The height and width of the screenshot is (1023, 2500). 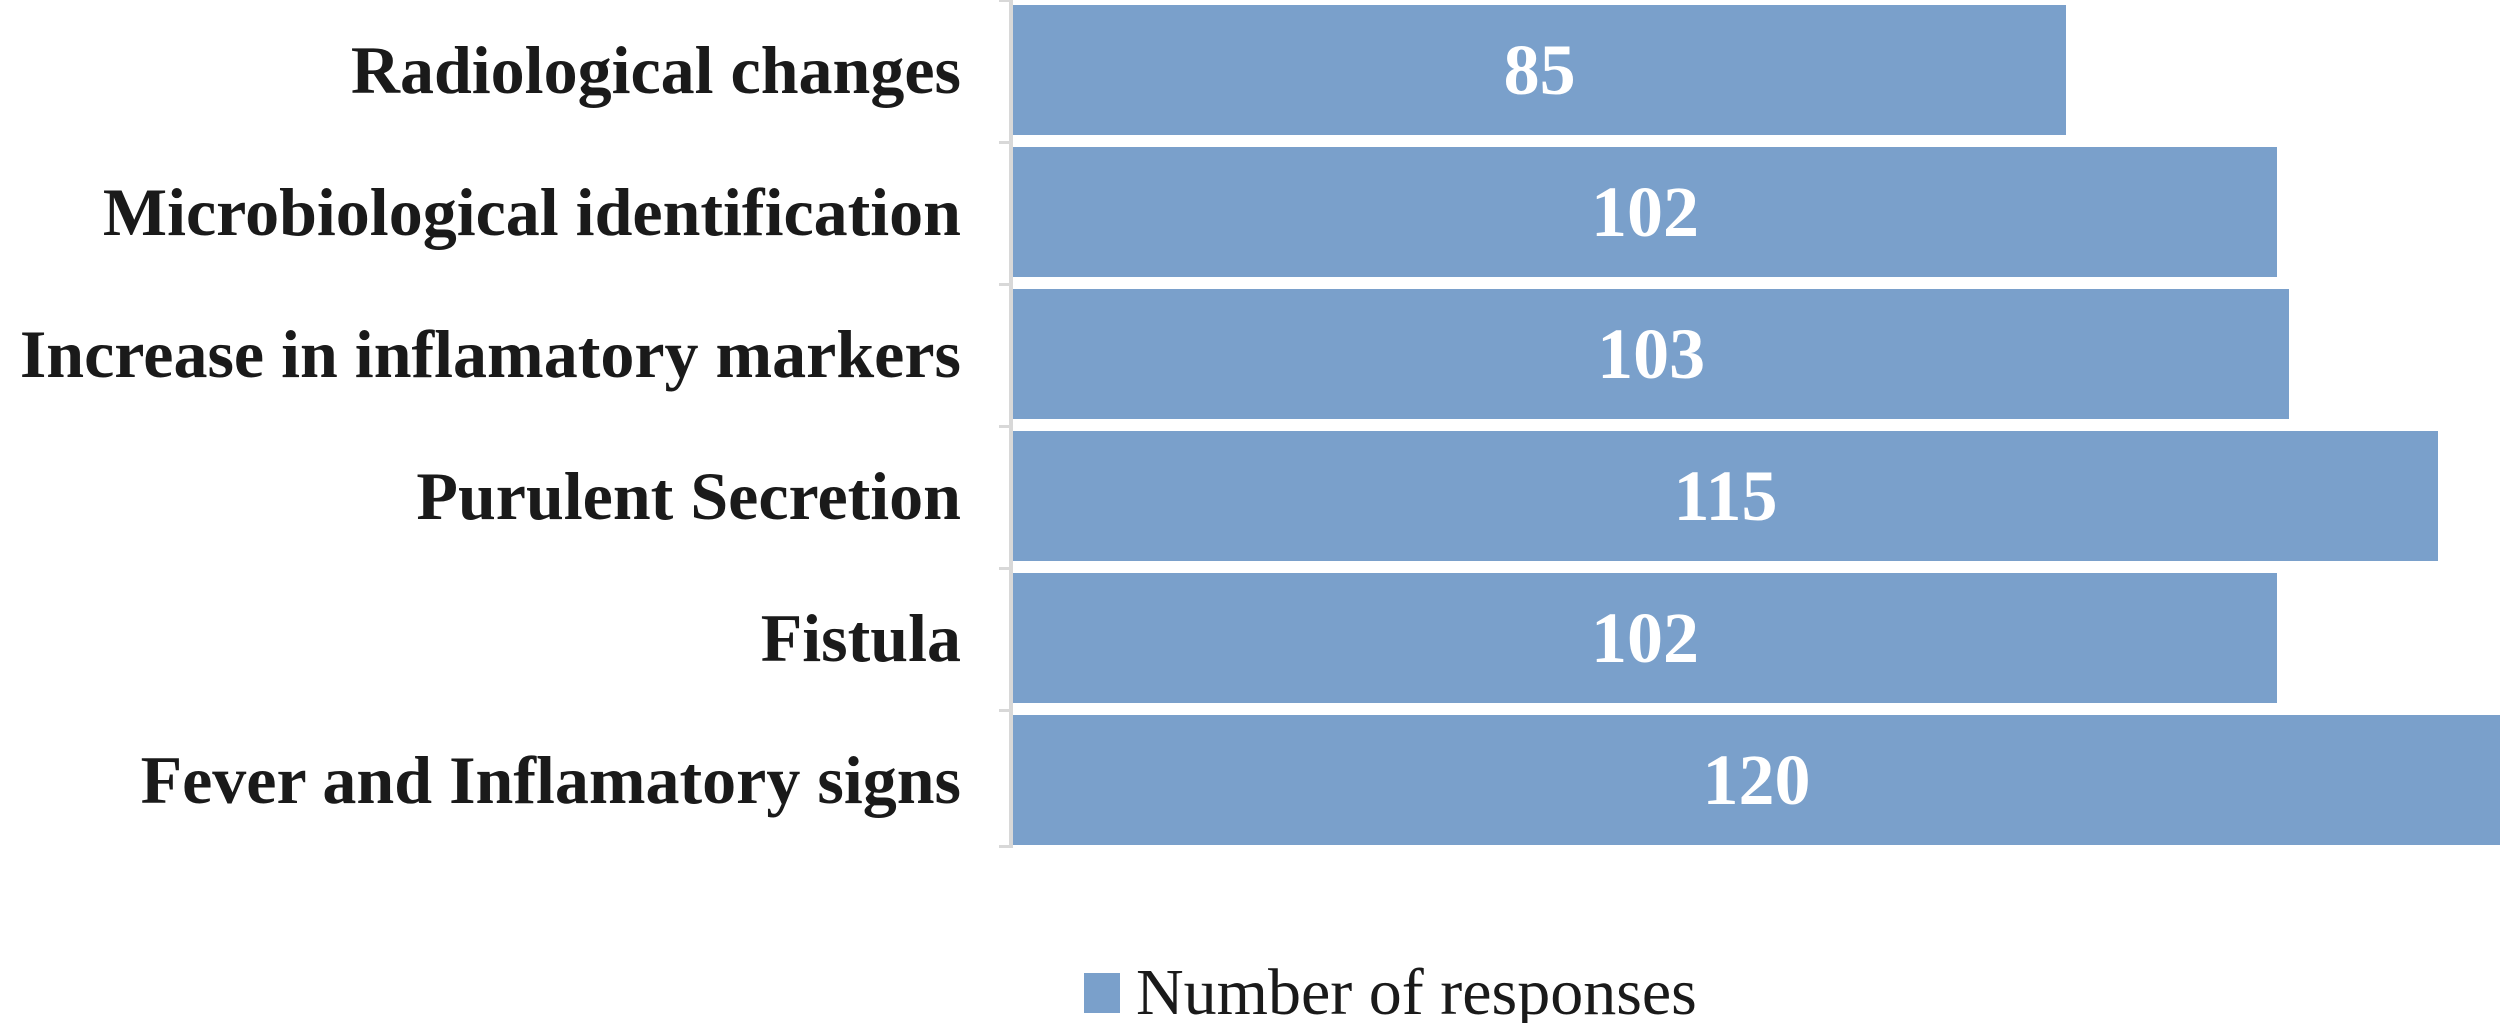 I want to click on bar-track: 103, so click(x=1756, y=354).